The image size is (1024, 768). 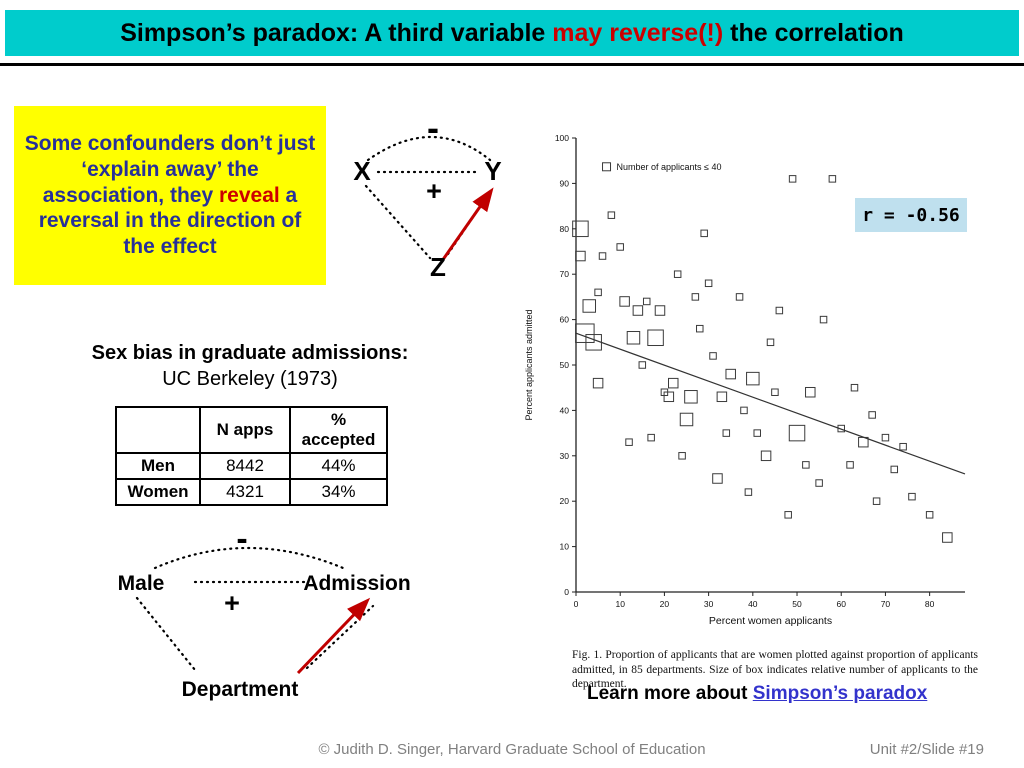 What do you see at coordinates (753, 604) in the screenshot?
I see `x-tick-label: 40` at bounding box center [753, 604].